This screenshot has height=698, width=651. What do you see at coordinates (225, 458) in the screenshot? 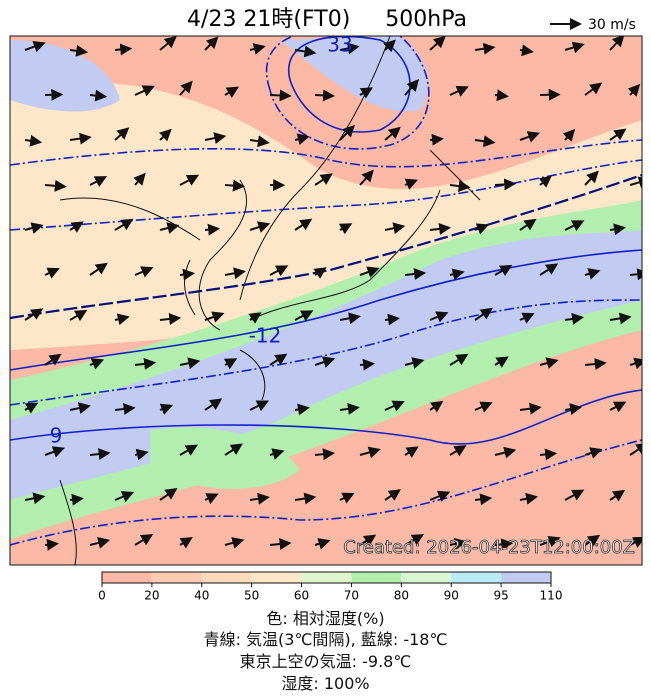
I see `humidity-blob` at bounding box center [225, 458].